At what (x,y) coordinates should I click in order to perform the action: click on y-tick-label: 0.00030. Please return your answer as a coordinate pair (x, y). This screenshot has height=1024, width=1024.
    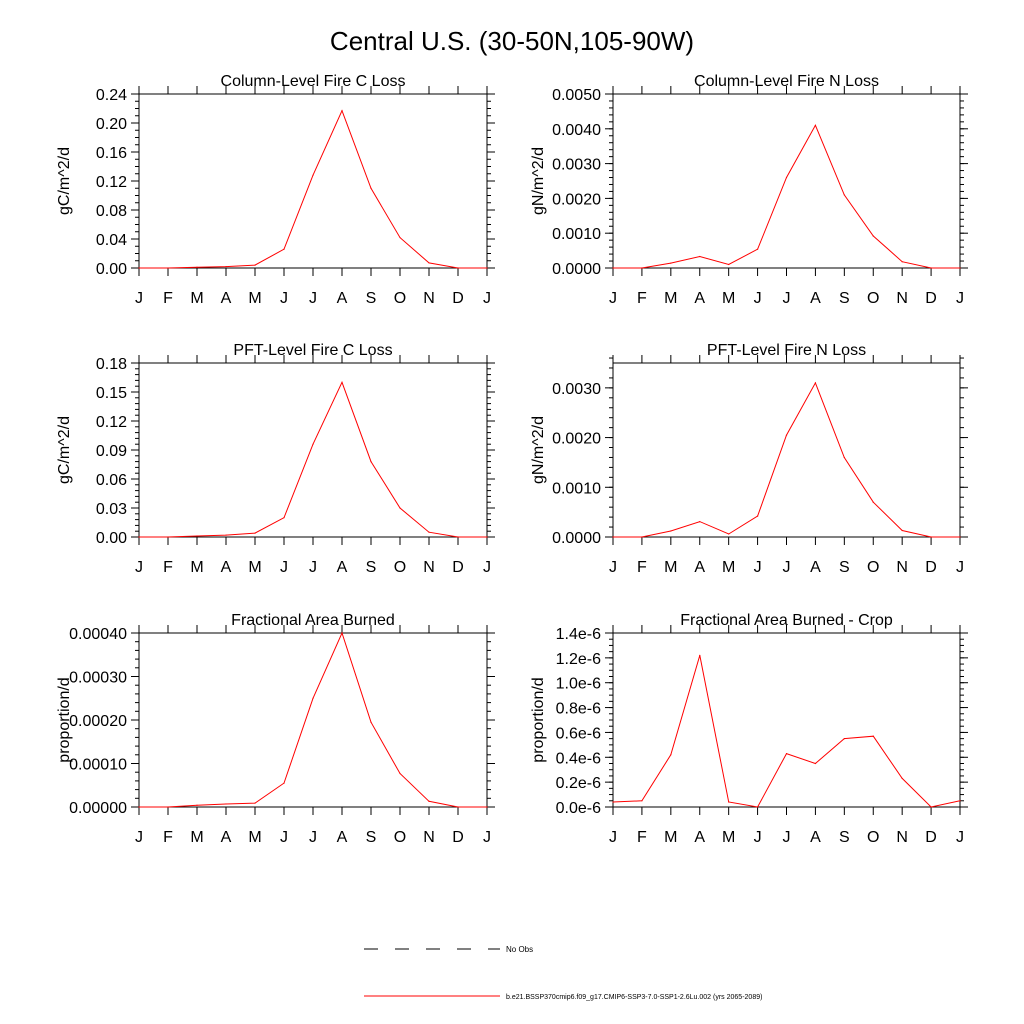
    Looking at the image, I should click on (98, 678).